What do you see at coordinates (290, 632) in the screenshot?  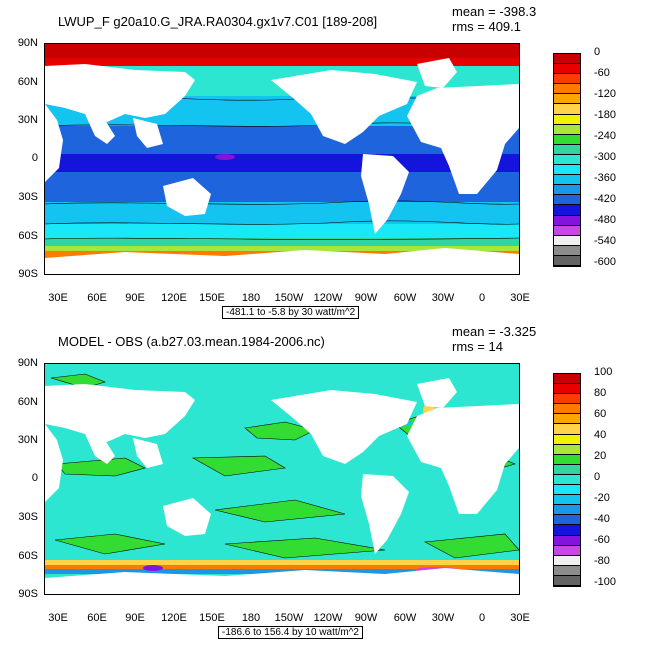 I see `contour-caption: -186.6 to 156.4 by 10 watt/m^2` at bounding box center [290, 632].